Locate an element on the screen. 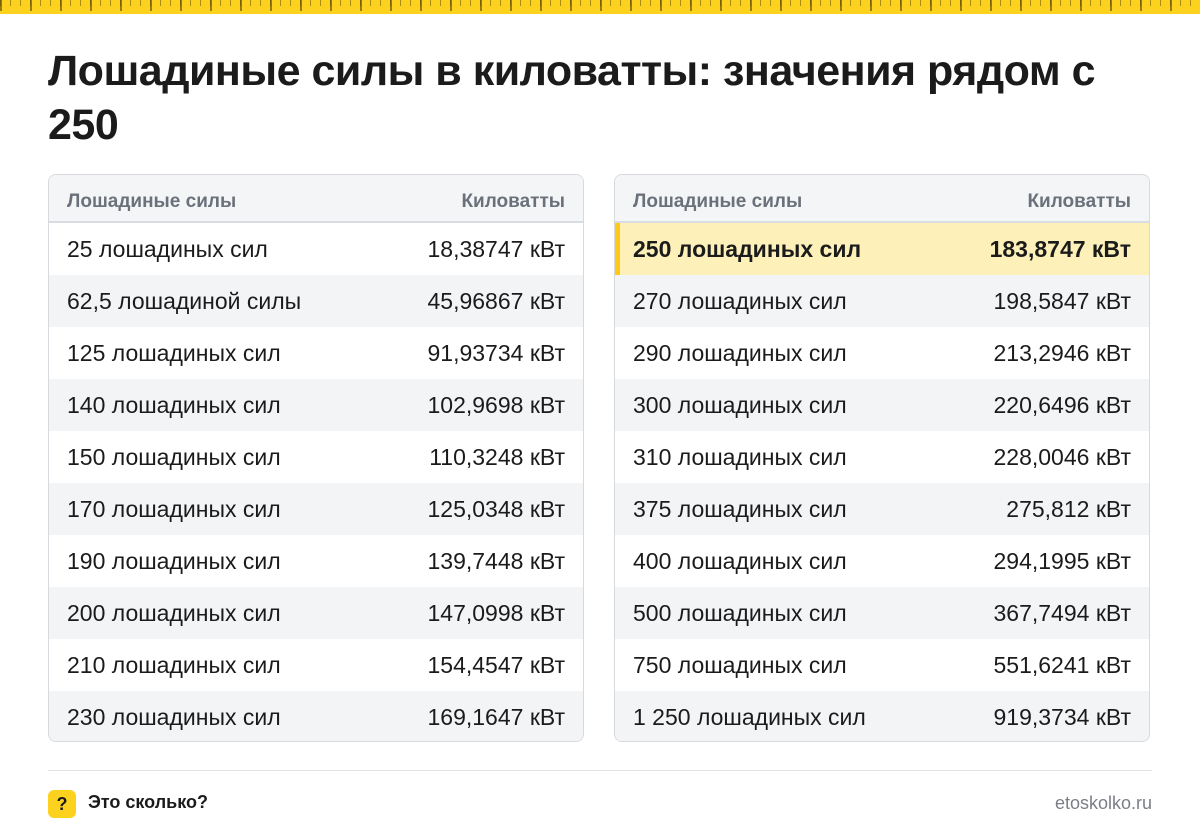  cell-kw: 154,4547 кВт is located at coordinates (496, 664).